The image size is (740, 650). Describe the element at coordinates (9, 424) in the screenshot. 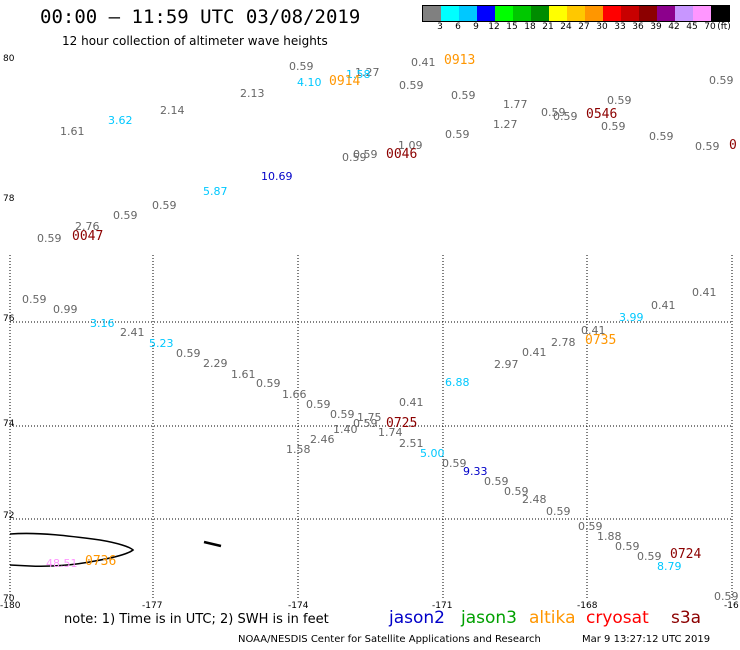

I see `latitude-label: 74` at that location.